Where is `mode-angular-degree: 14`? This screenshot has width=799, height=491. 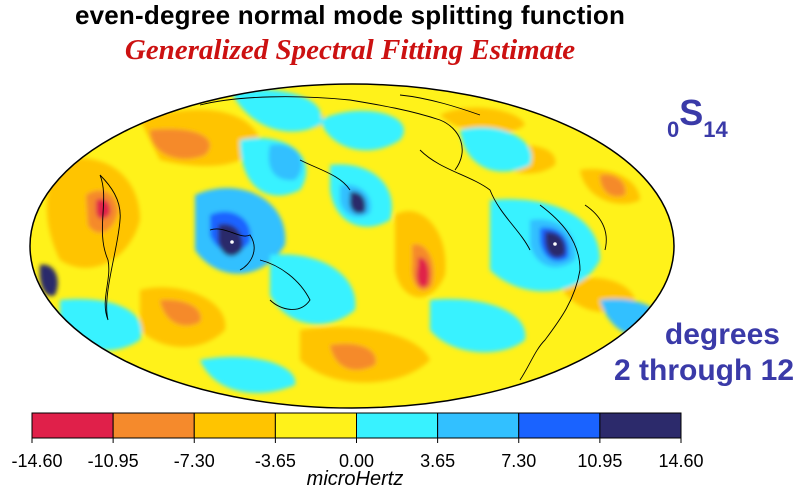 mode-angular-degree: 14 is located at coordinates (715, 129).